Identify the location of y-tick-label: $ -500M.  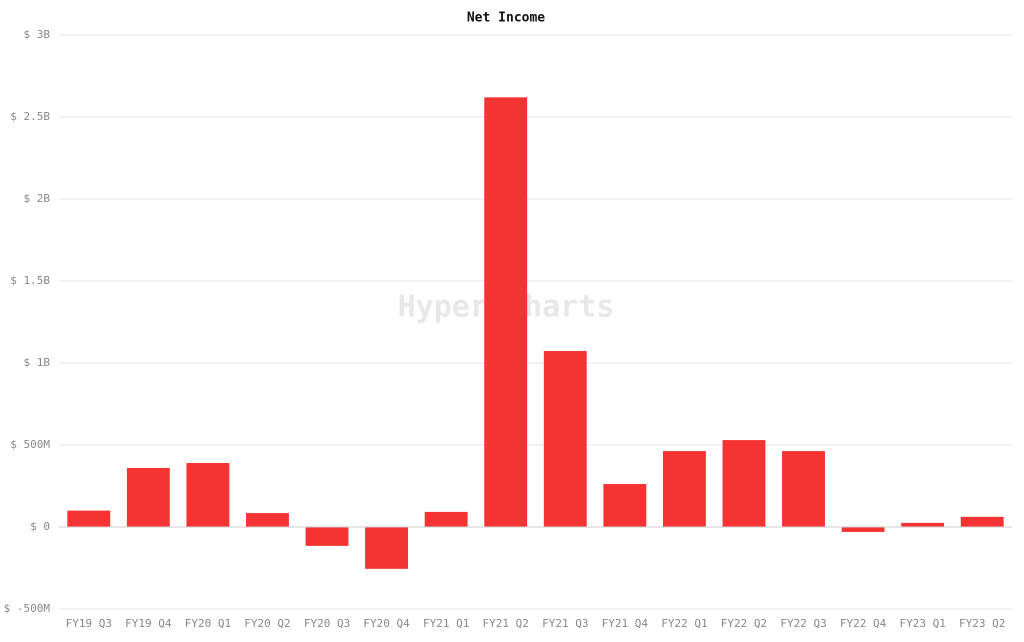
(27, 608).